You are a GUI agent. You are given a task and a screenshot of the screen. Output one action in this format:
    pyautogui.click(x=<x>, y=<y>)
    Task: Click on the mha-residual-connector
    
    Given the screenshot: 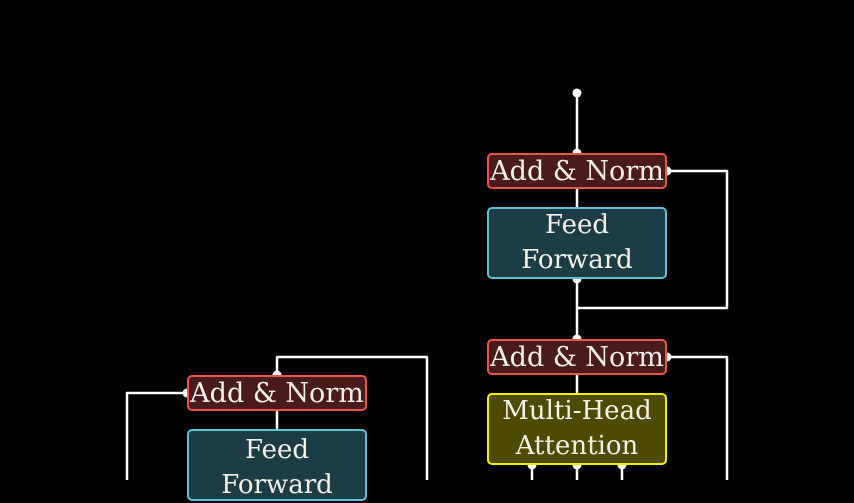 What is the action you would take?
    pyautogui.click(x=698, y=417)
    